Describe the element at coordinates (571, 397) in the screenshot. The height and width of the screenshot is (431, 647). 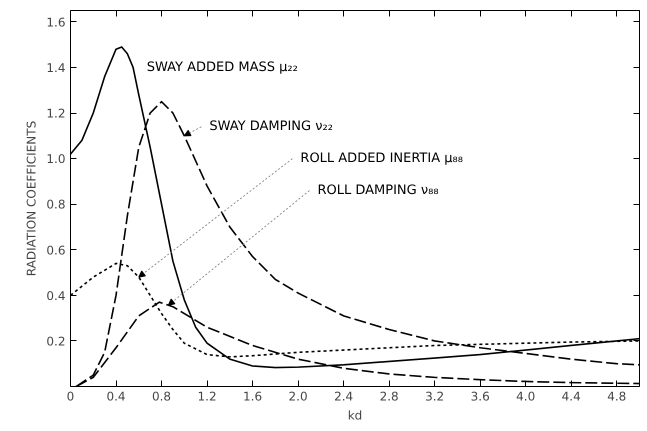
I see `x-tick-label: 4.4` at that location.